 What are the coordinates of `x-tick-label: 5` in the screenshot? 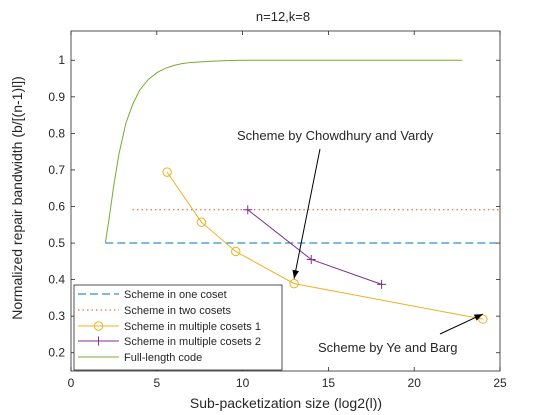 It's located at (156, 383).